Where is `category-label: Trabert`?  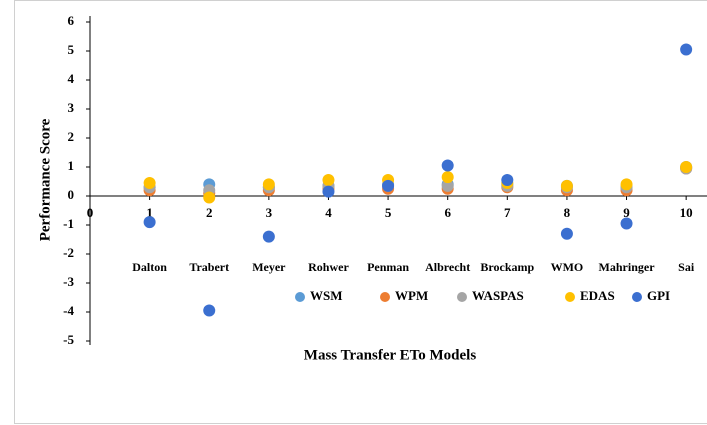 category-label: Trabert is located at coordinates (209, 267).